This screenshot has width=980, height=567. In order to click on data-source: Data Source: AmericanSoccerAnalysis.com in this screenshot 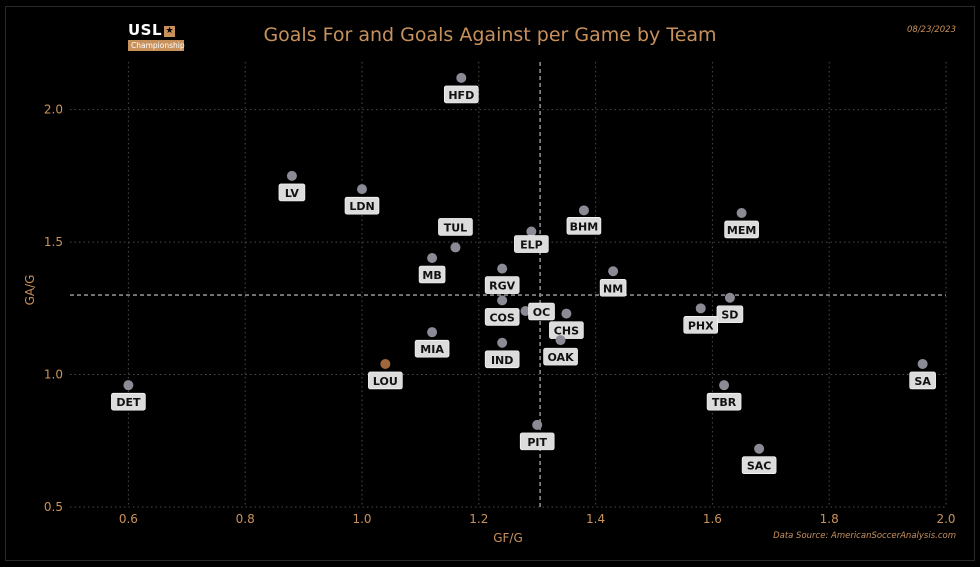, I will do `click(864, 536)`.